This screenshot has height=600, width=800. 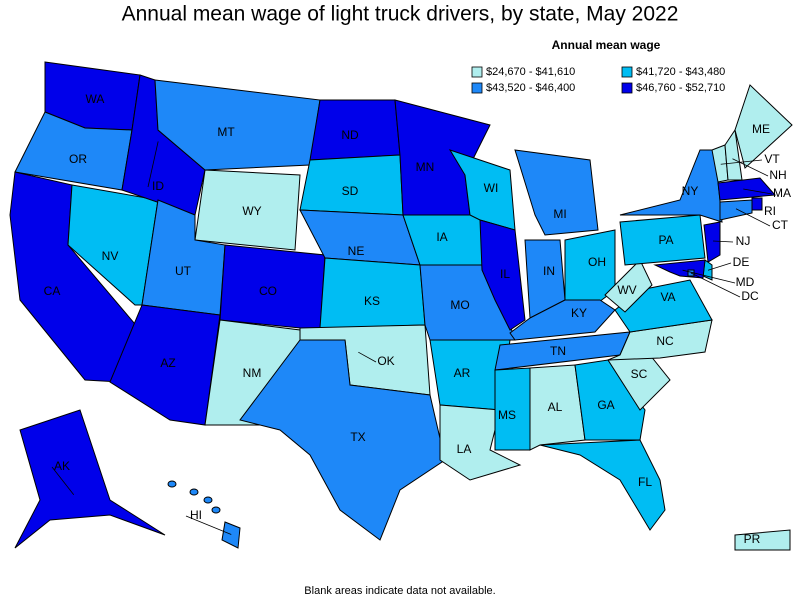 I want to click on state-label: DC, so click(x=750, y=296).